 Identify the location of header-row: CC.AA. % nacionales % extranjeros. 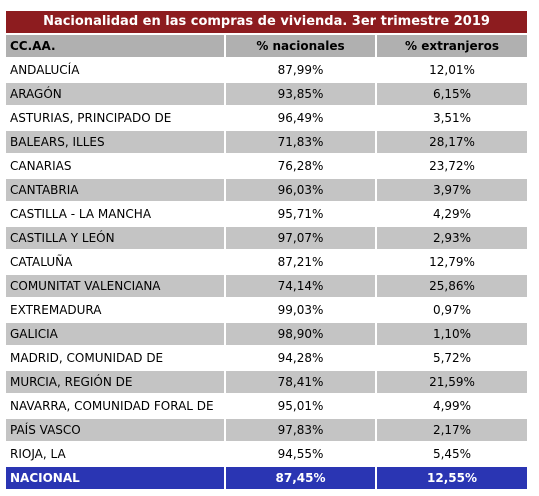
(267, 47).